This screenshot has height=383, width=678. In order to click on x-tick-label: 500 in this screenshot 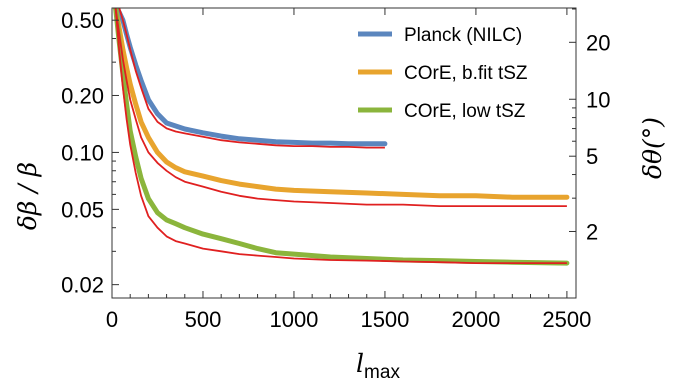, I will do `click(203, 319)`.